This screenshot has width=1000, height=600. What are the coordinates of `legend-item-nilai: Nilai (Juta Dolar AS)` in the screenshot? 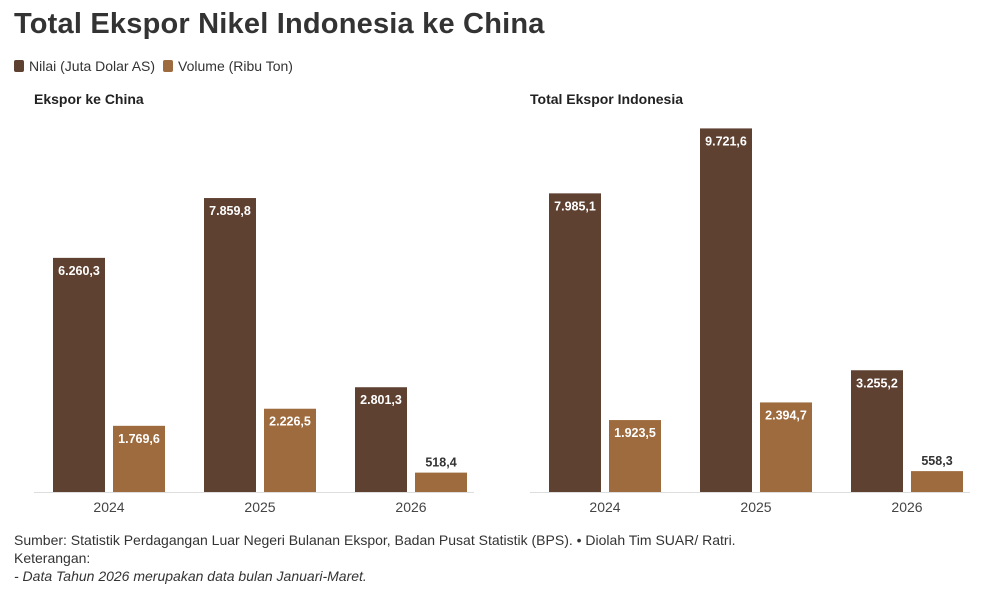 It's located at (84, 66).